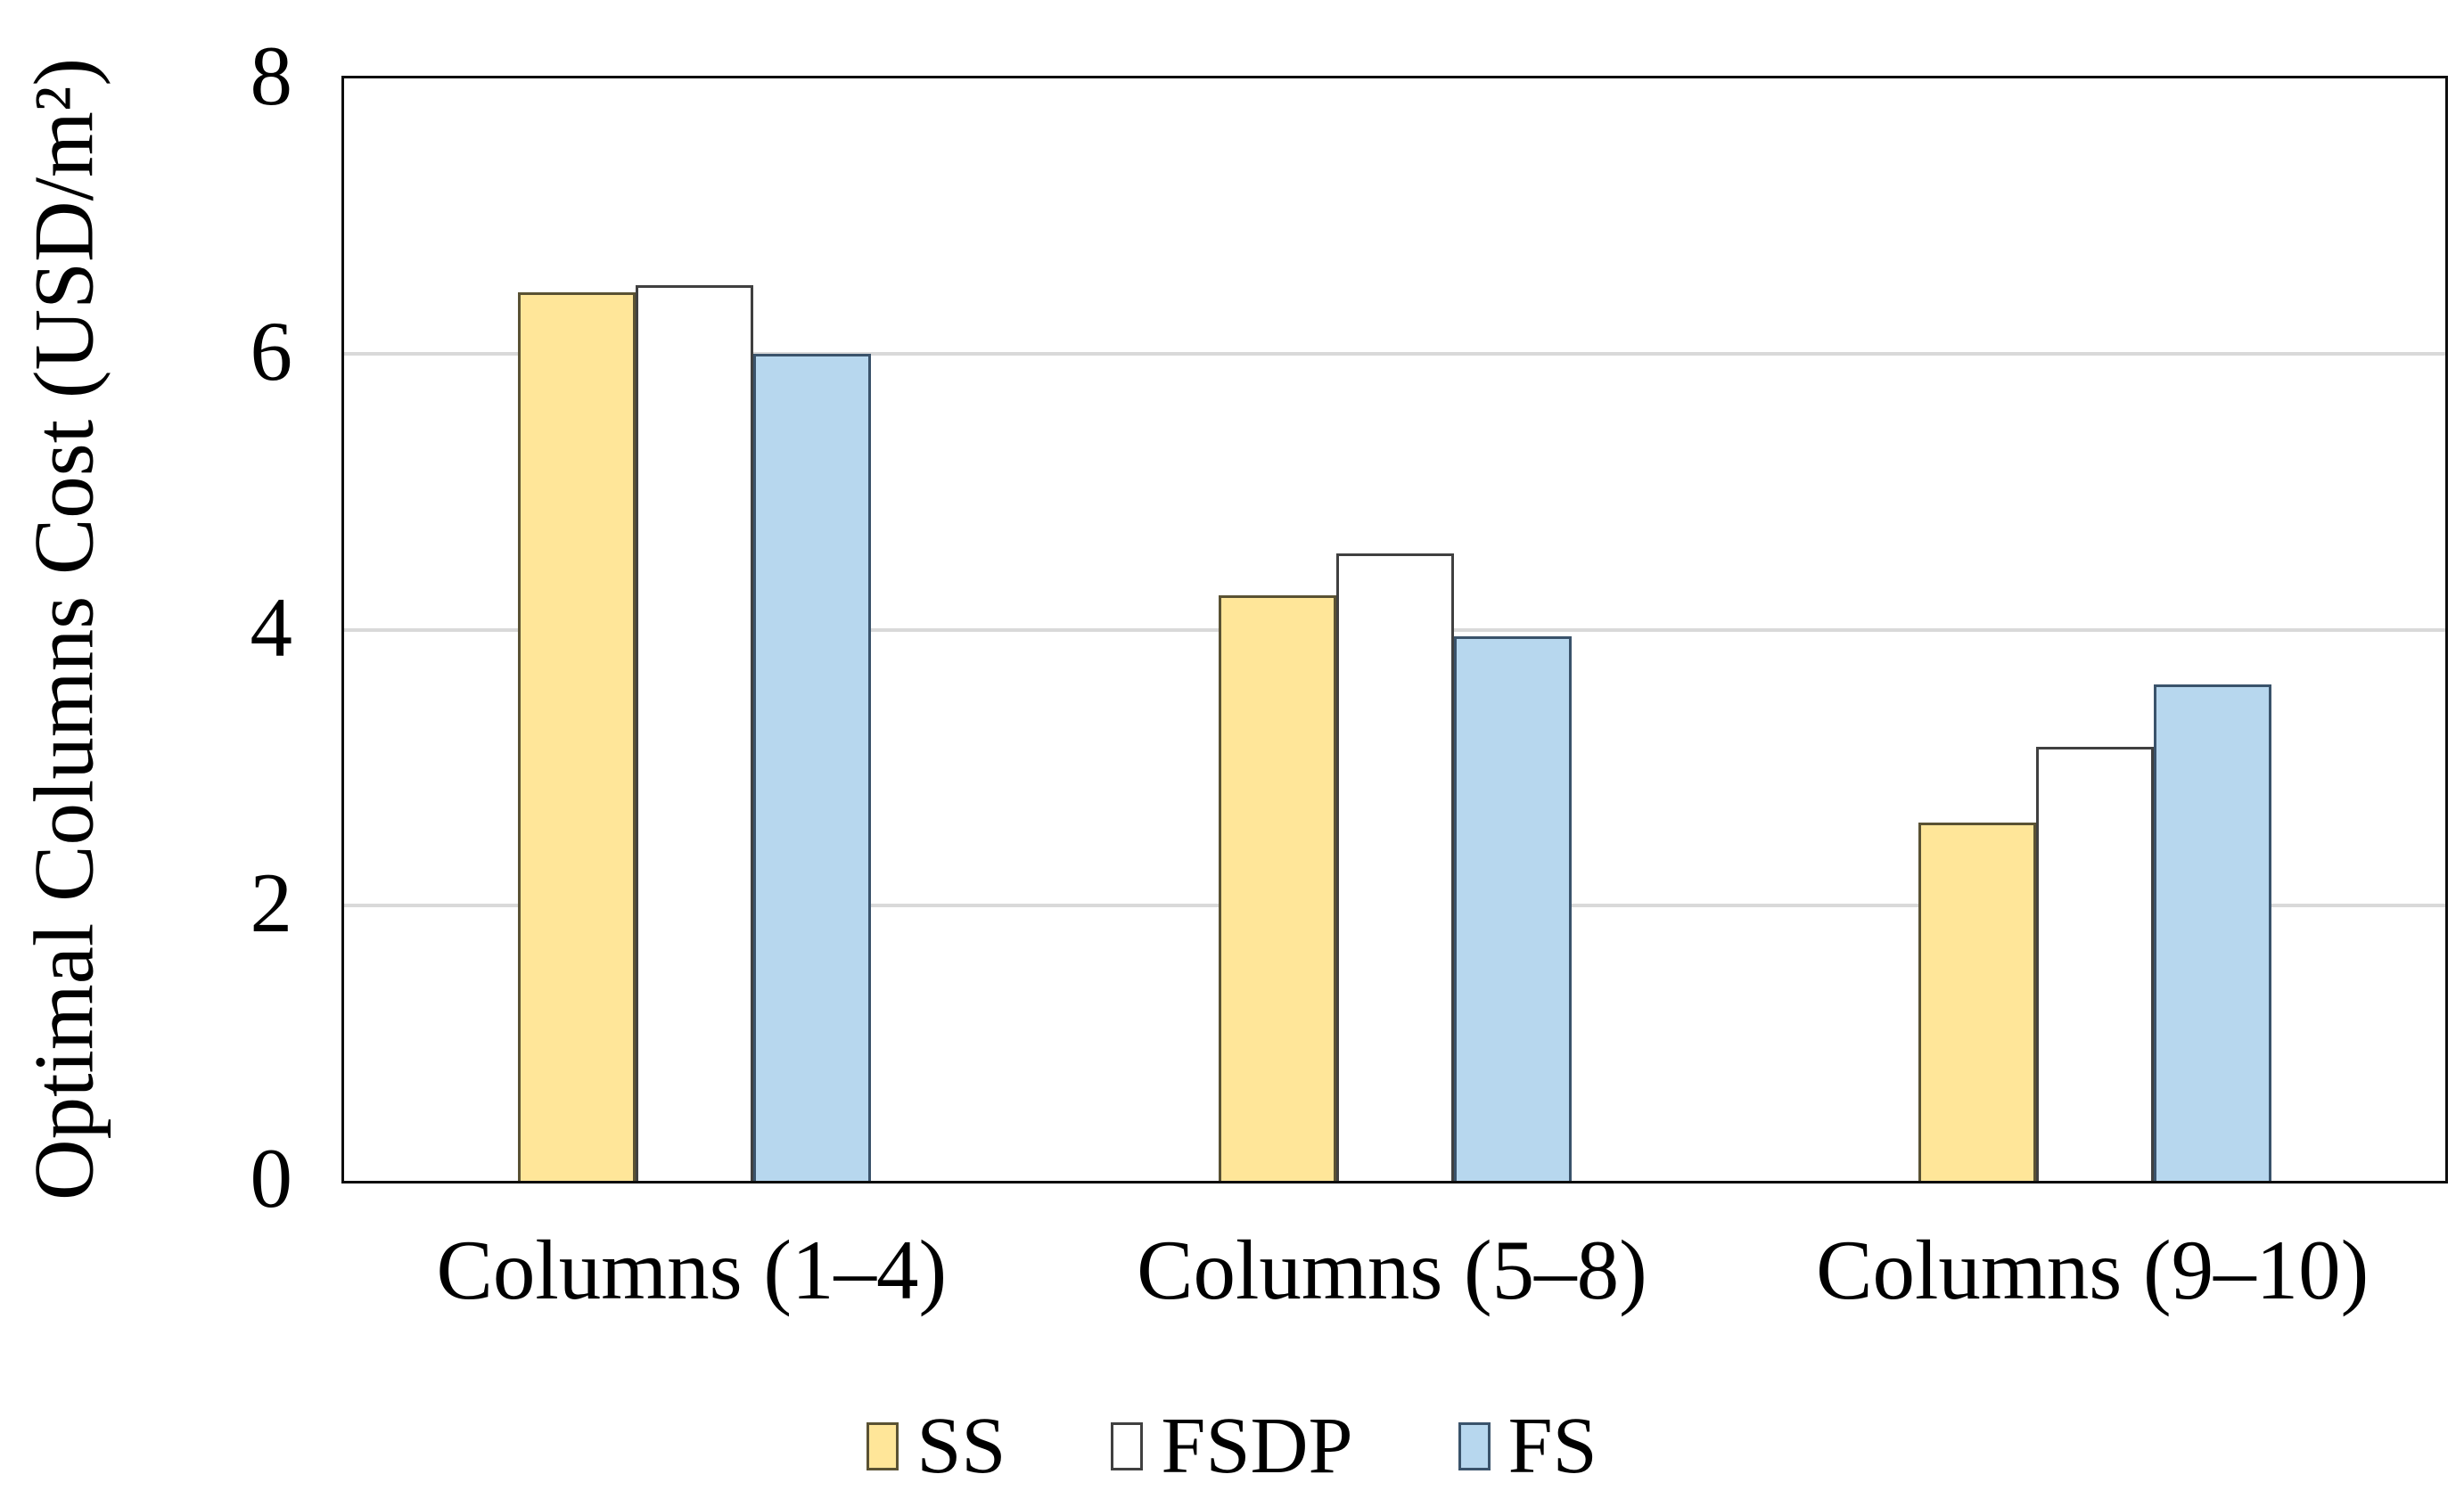  I want to click on y-tick-label-0: 0, so click(271, 1178).